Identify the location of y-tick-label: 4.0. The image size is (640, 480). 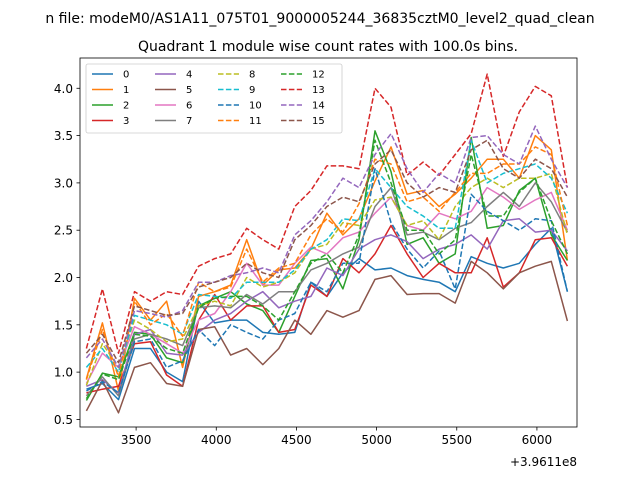
(63, 89).